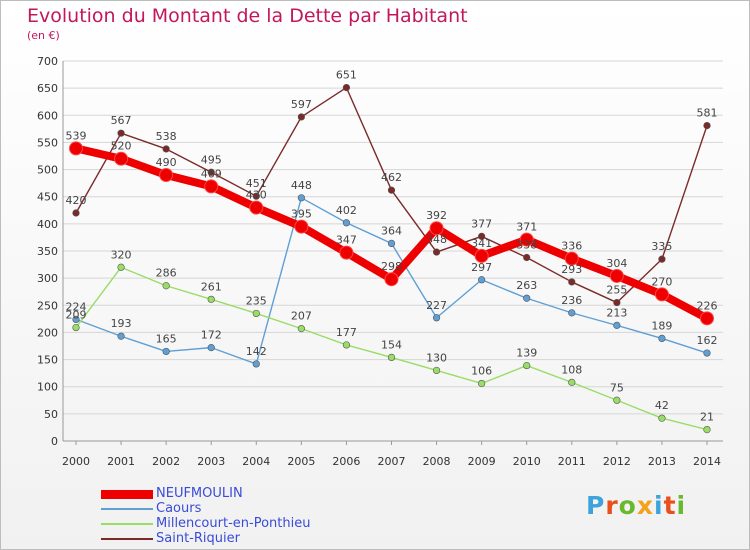  Describe the element at coordinates (526, 227) in the screenshot. I see `data-label: 371` at that location.